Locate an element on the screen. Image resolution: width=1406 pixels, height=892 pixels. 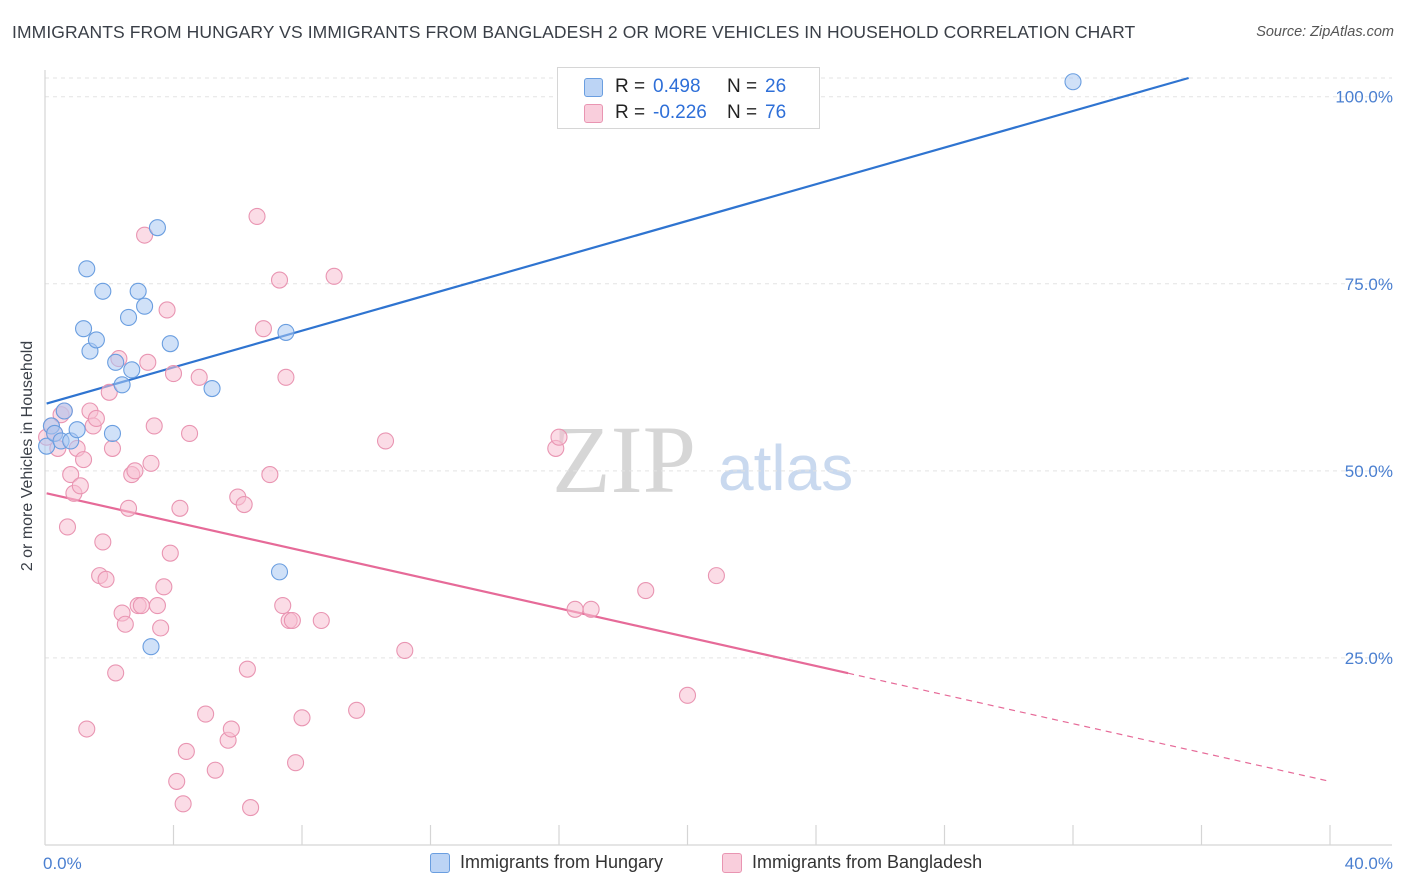
legend-row-bangladesh: R = -0.226 N = 76 is located at coordinates (685, 113).